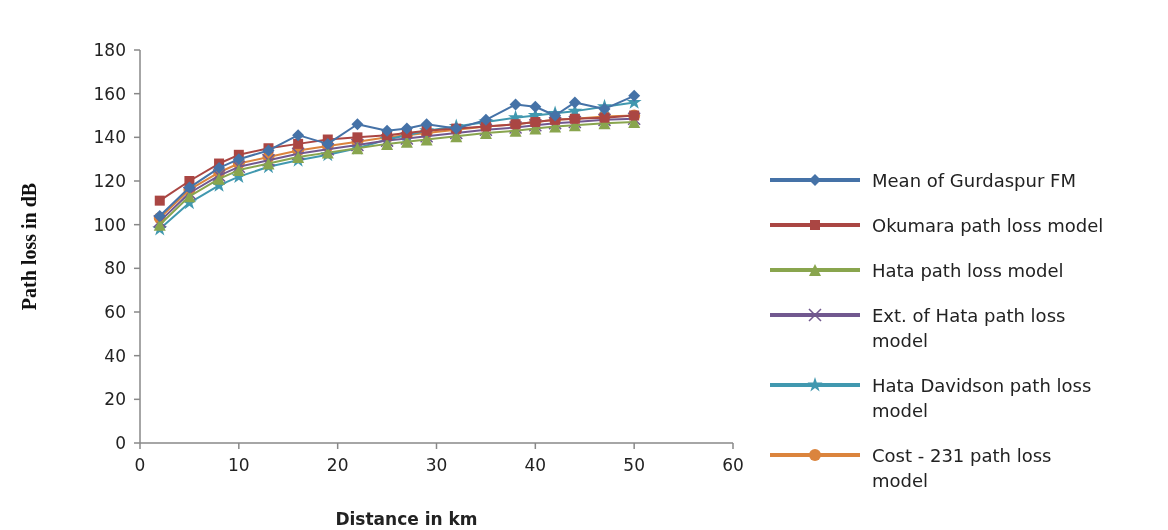 The image size is (1168, 530). What do you see at coordinates (337, 465) in the screenshot?
I see `x-tick-label: 20` at bounding box center [337, 465].